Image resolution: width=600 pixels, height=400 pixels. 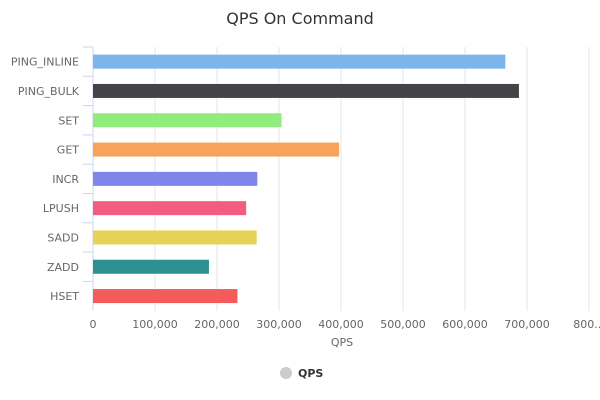 I want to click on x-tick-label: 600,000, so click(x=465, y=324).